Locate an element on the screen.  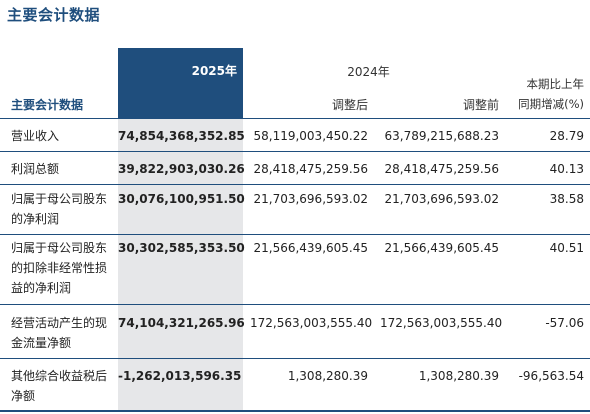
header-year-2025: 2025年 is located at coordinates (214, 71).